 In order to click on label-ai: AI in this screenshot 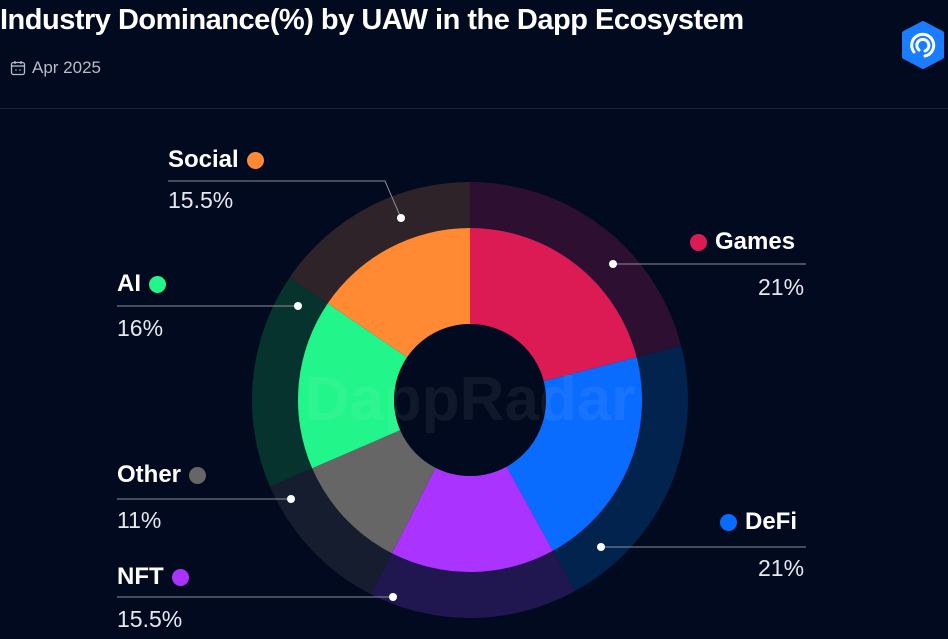, I will do `click(141, 284)`.